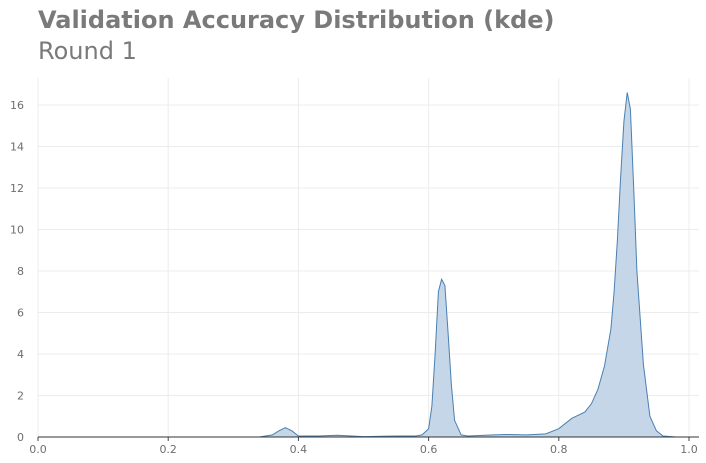 Image resolution: width=706 pixels, height=463 pixels. I want to click on x-tick-label: 1.0, so click(689, 449).